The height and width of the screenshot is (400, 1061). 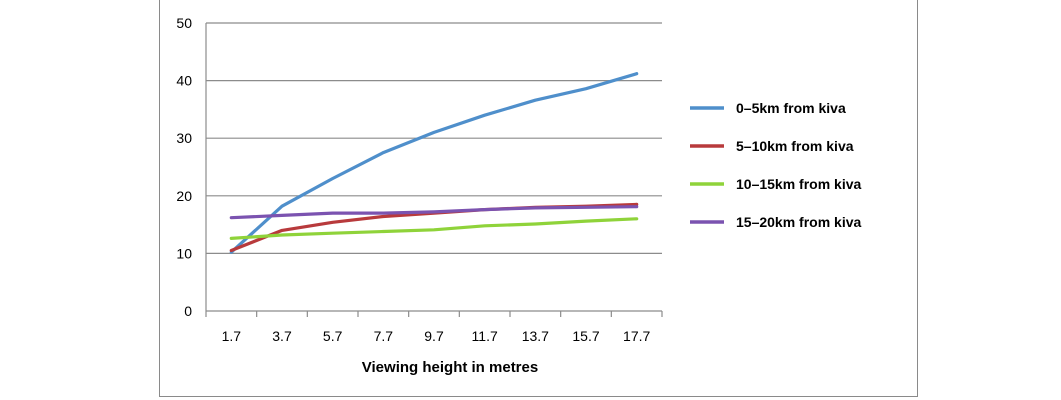 I want to click on x-tick-label: 7.7, so click(x=384, y=336).